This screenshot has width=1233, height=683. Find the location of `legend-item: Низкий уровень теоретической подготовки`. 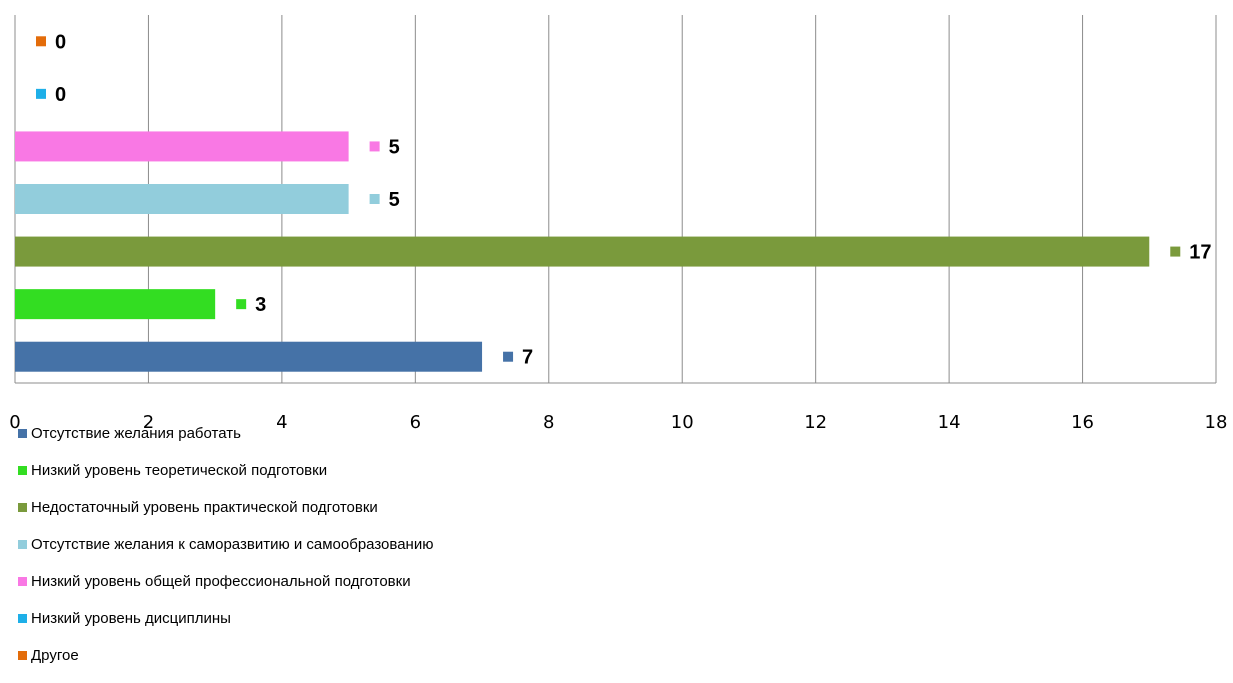

legend-item: Низкий уровень теоретической подготовки is located at coordinates (225, 470).